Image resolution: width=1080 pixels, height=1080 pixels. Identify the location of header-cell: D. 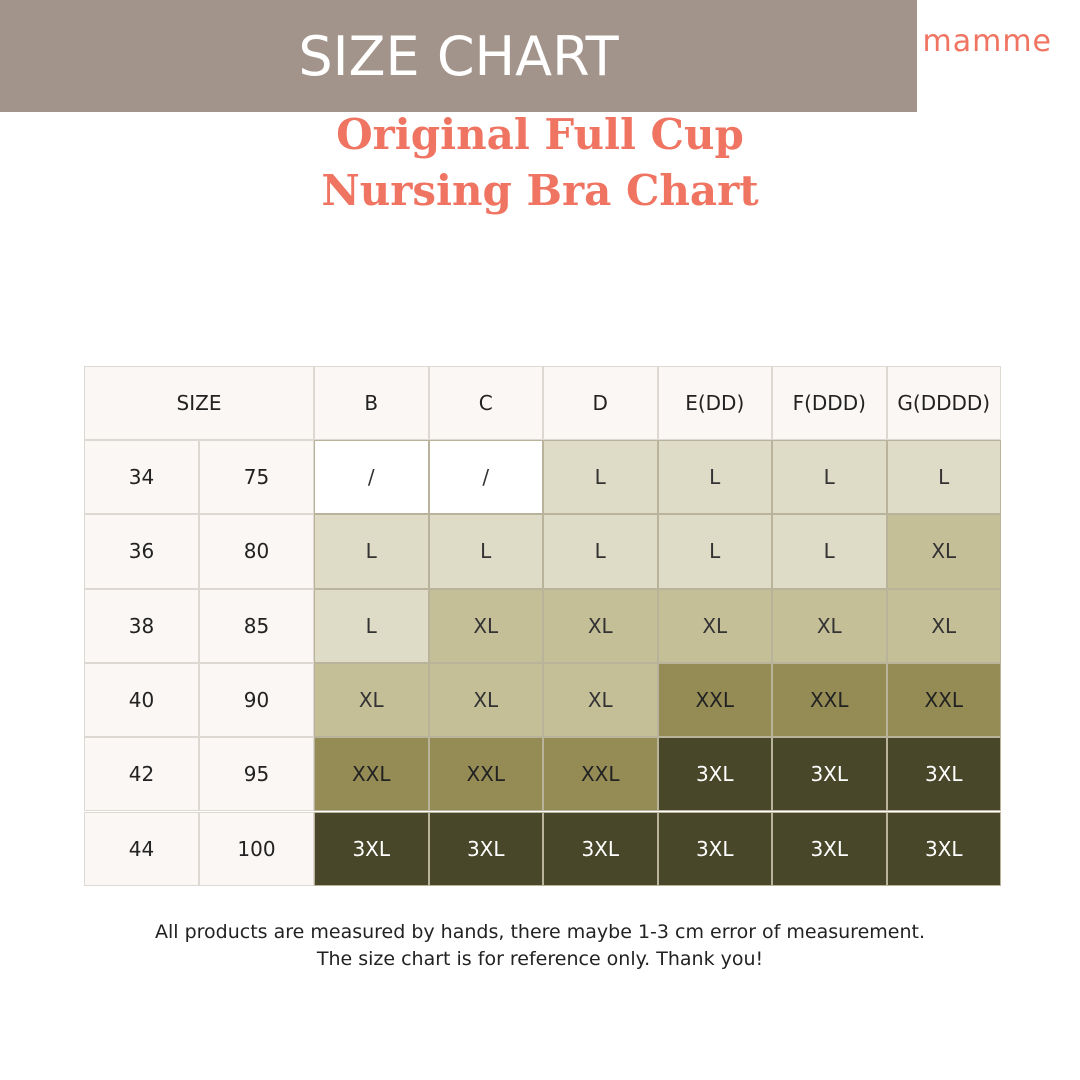
(600, 403).